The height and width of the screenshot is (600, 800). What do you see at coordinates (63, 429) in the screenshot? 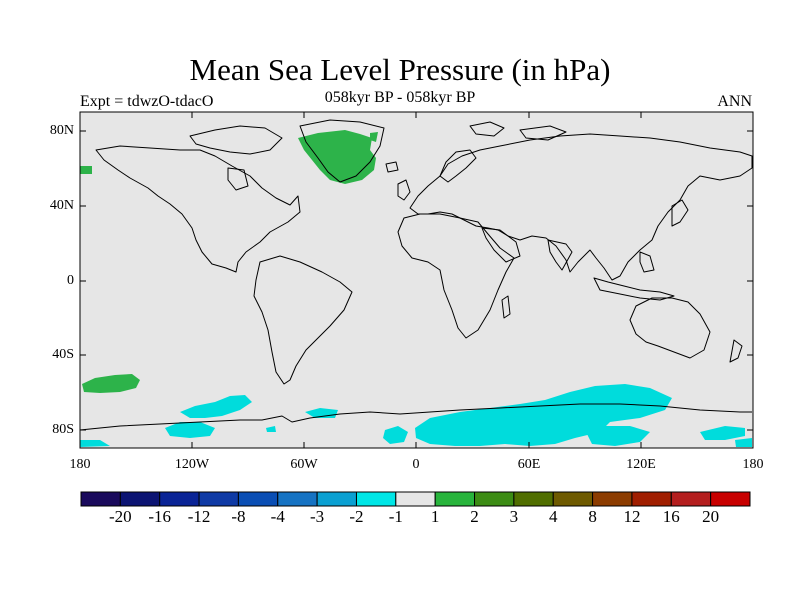
I see `lat-label-80s: 80S` at bounding box center [63, 429].